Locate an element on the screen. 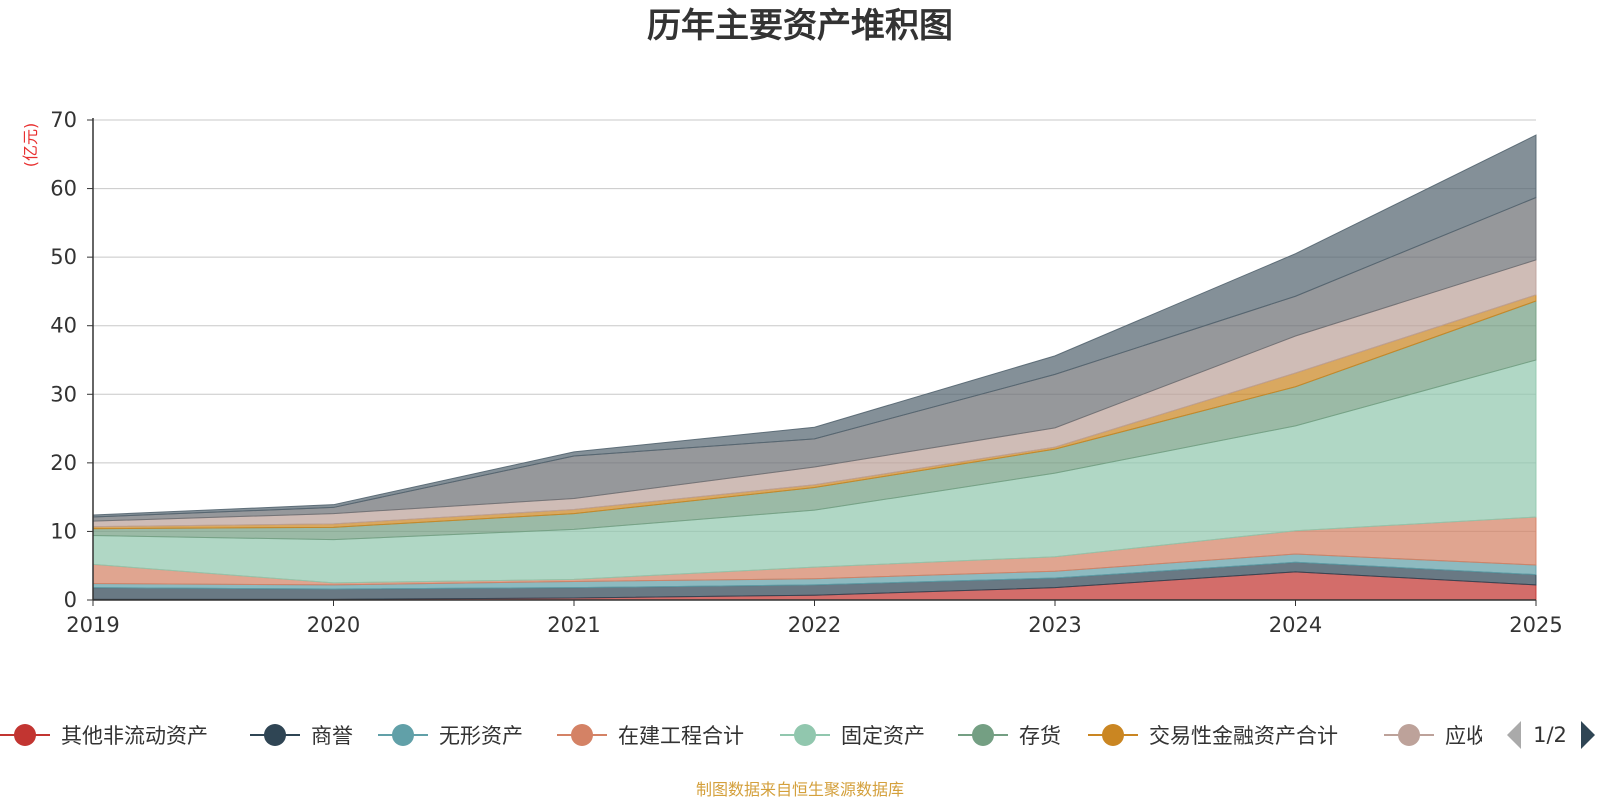 The image size is (1600, 800). y-tick-label: 50 is located at coordinates (63, 257).